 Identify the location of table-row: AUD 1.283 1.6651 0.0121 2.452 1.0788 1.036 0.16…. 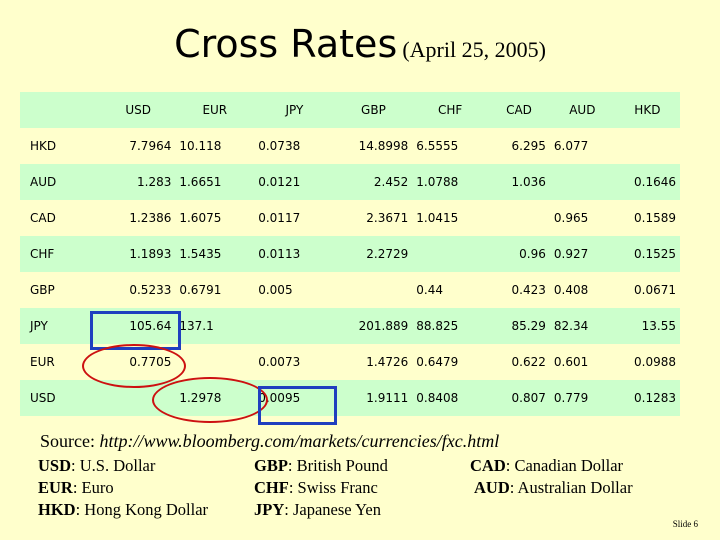
(350, 182).